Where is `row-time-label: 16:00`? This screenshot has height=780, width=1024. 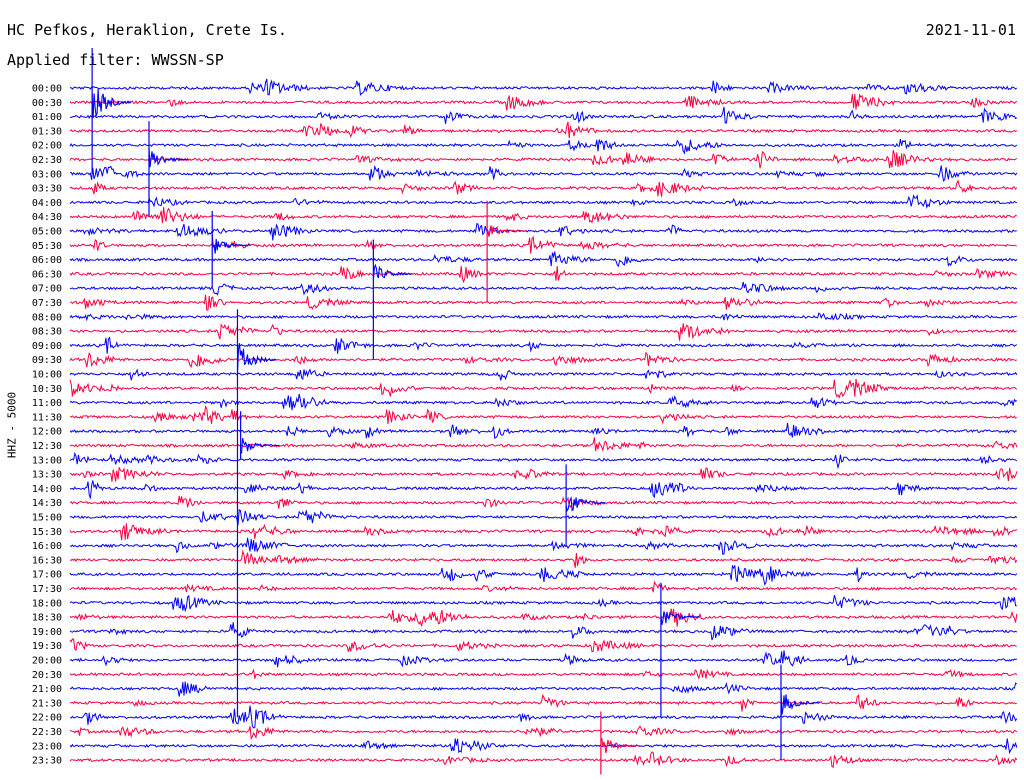 row-time-label: 16:00 is located at coordinates (47, 546).